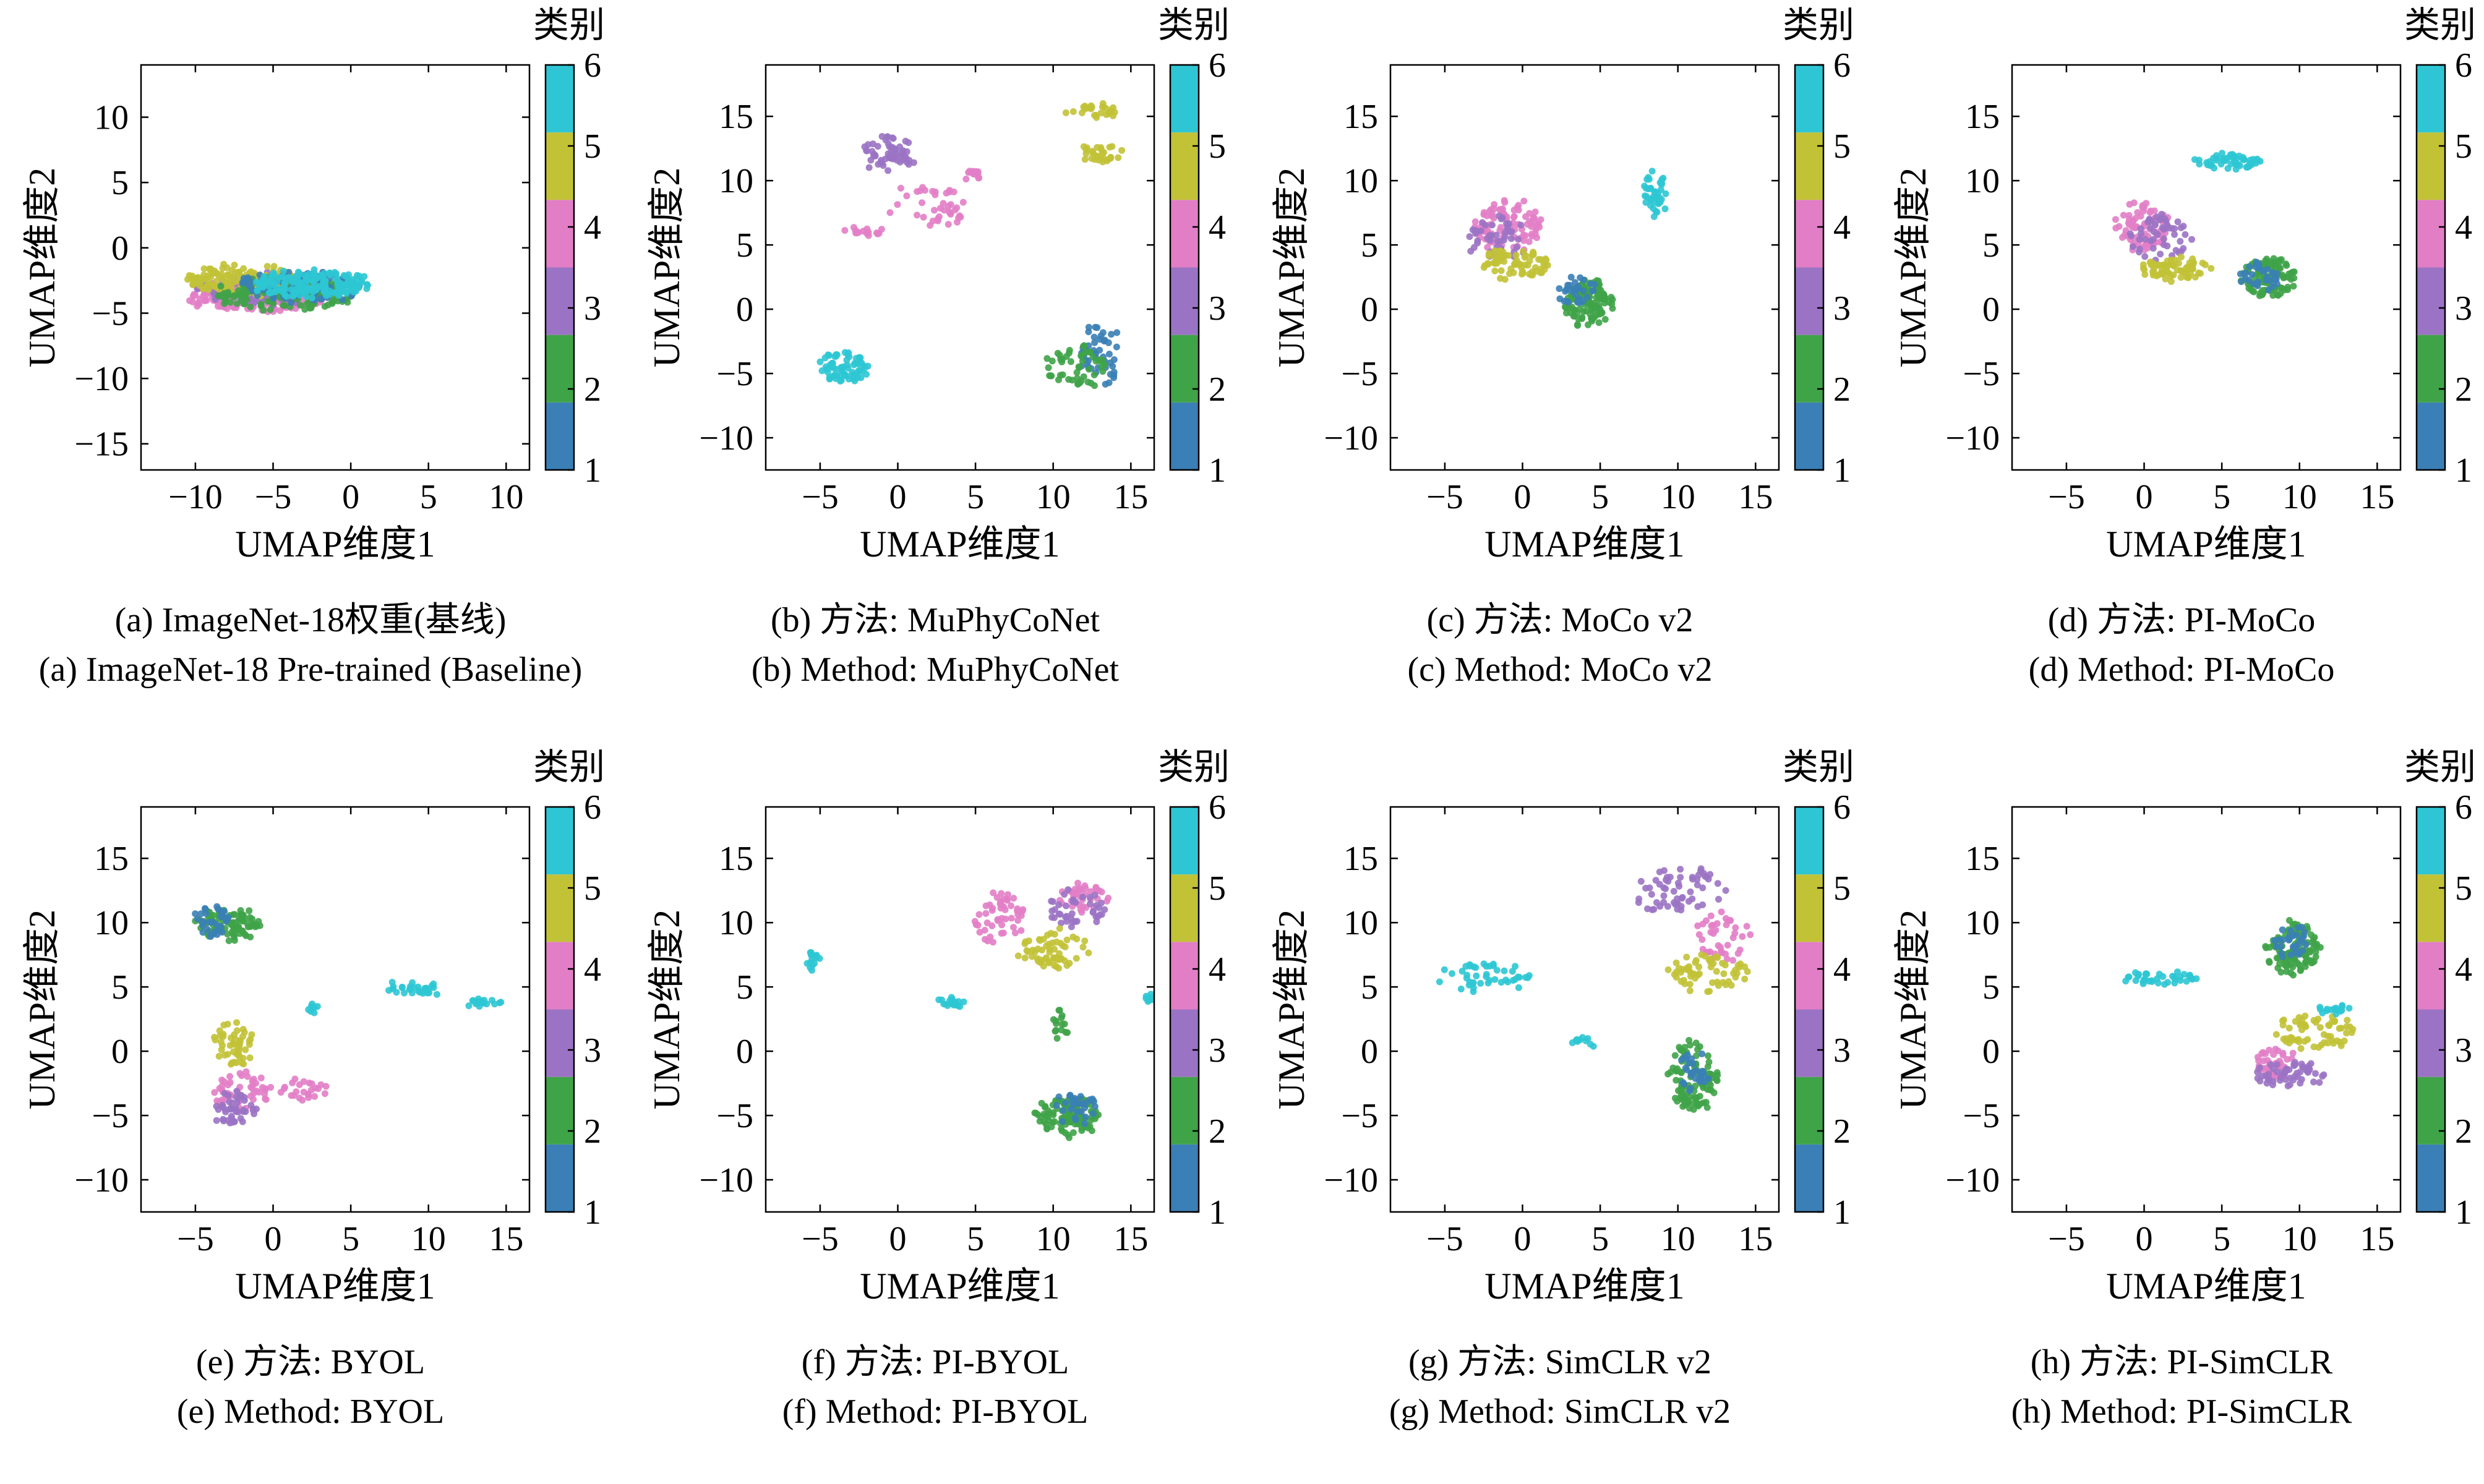 This screenshot has width=2484, height=1484. Describe the element at coordinates (2299, 497) in the screenshot. I see `x-tick-label: 10` at that location.